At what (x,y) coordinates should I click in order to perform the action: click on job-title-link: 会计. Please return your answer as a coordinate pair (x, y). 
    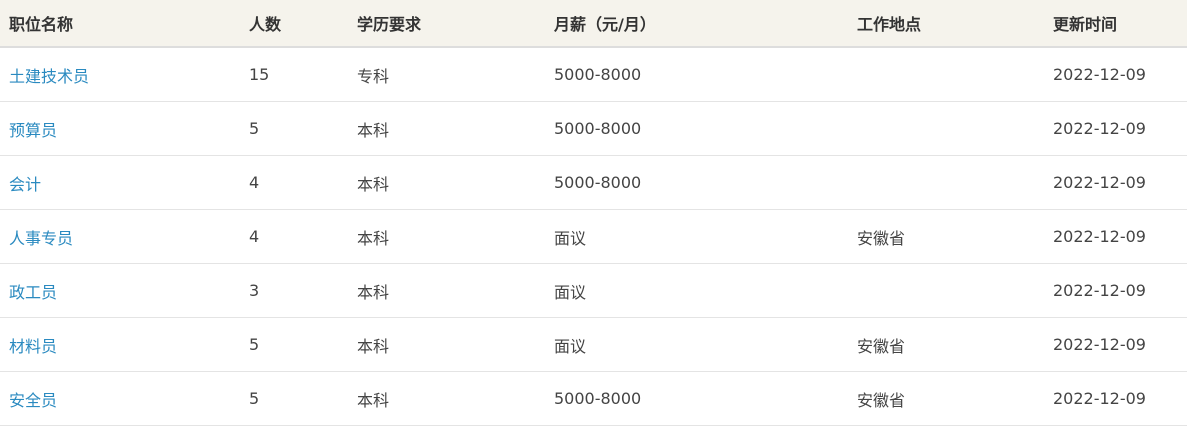
    Looking at the image, I should click on (25, 184).